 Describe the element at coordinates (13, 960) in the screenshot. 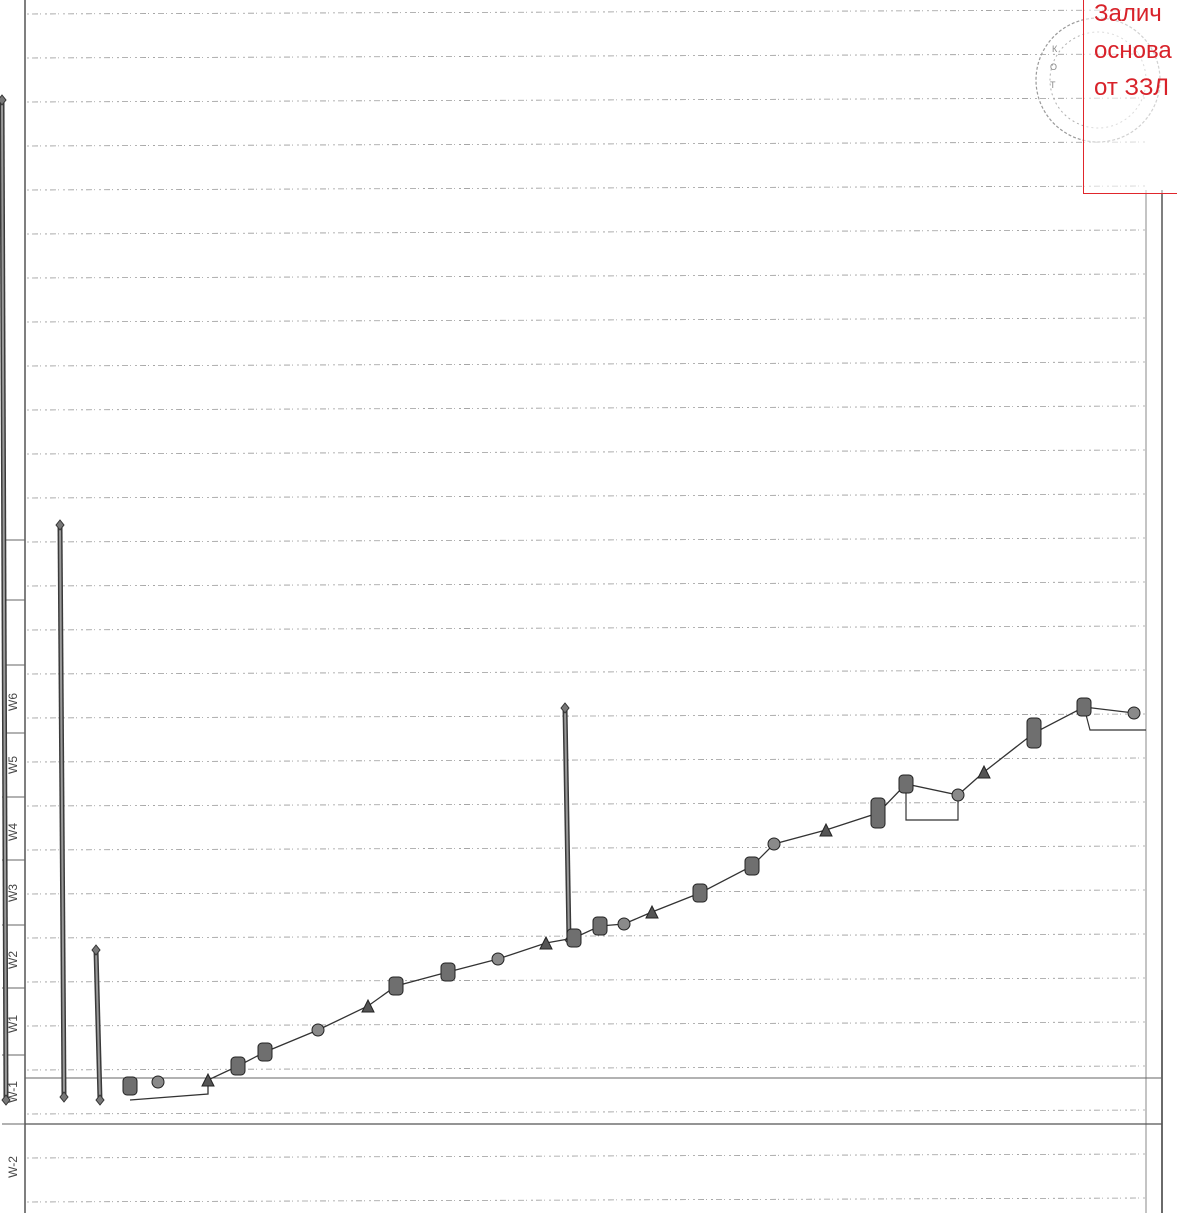

I see `week-label-w2: W2` at that location.